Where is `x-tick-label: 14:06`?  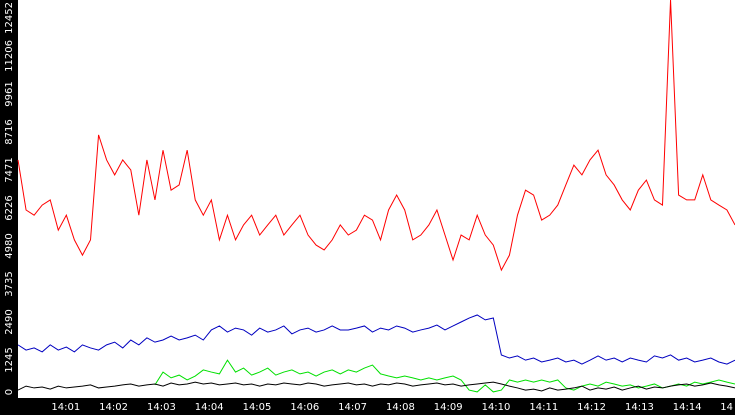 x-tick-label: 14:06 is located at coordinates (304, 407).